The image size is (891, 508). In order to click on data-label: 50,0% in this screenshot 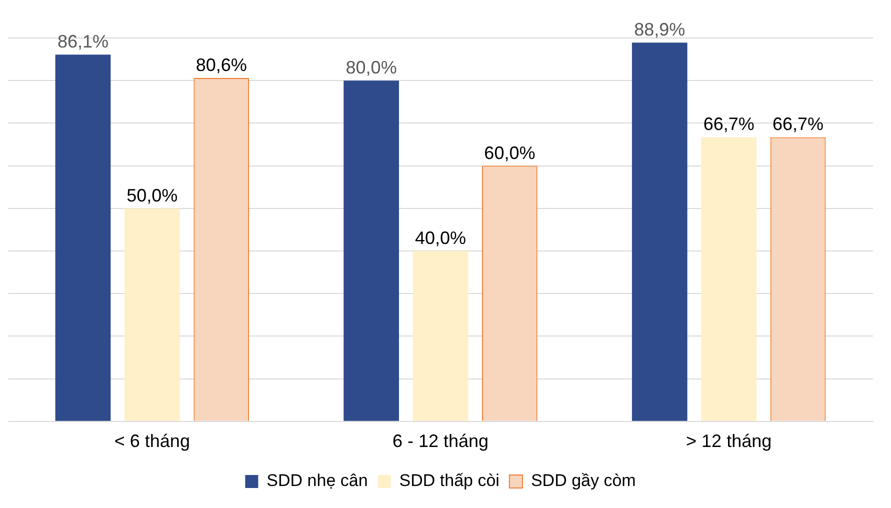, I will do `click(152, 195)`.